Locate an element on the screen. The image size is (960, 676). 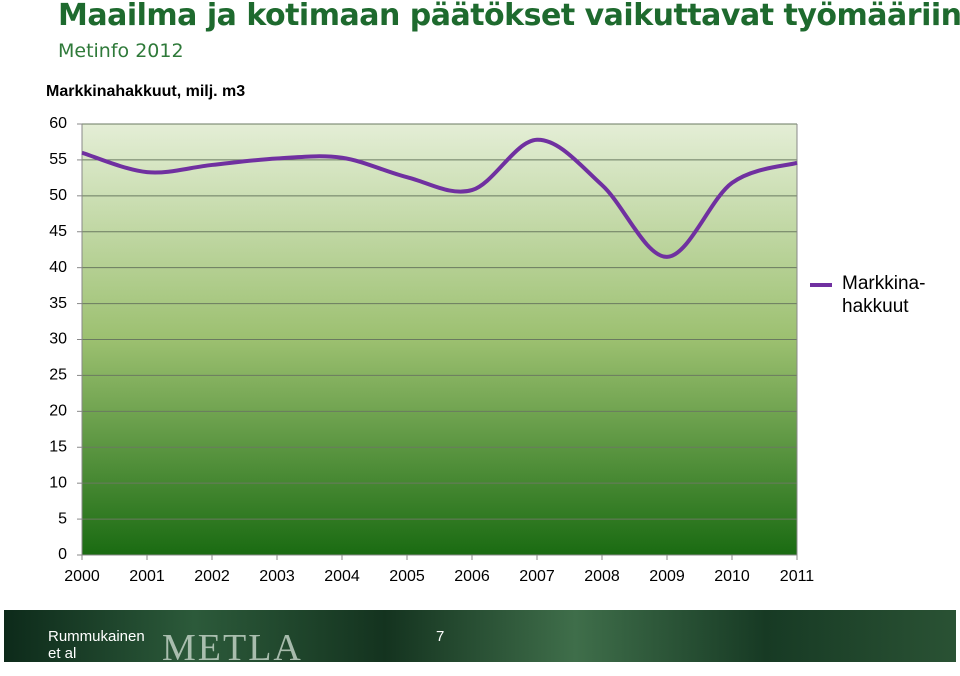
x-tick-label: 2000 is located at coordinates (82, 576).